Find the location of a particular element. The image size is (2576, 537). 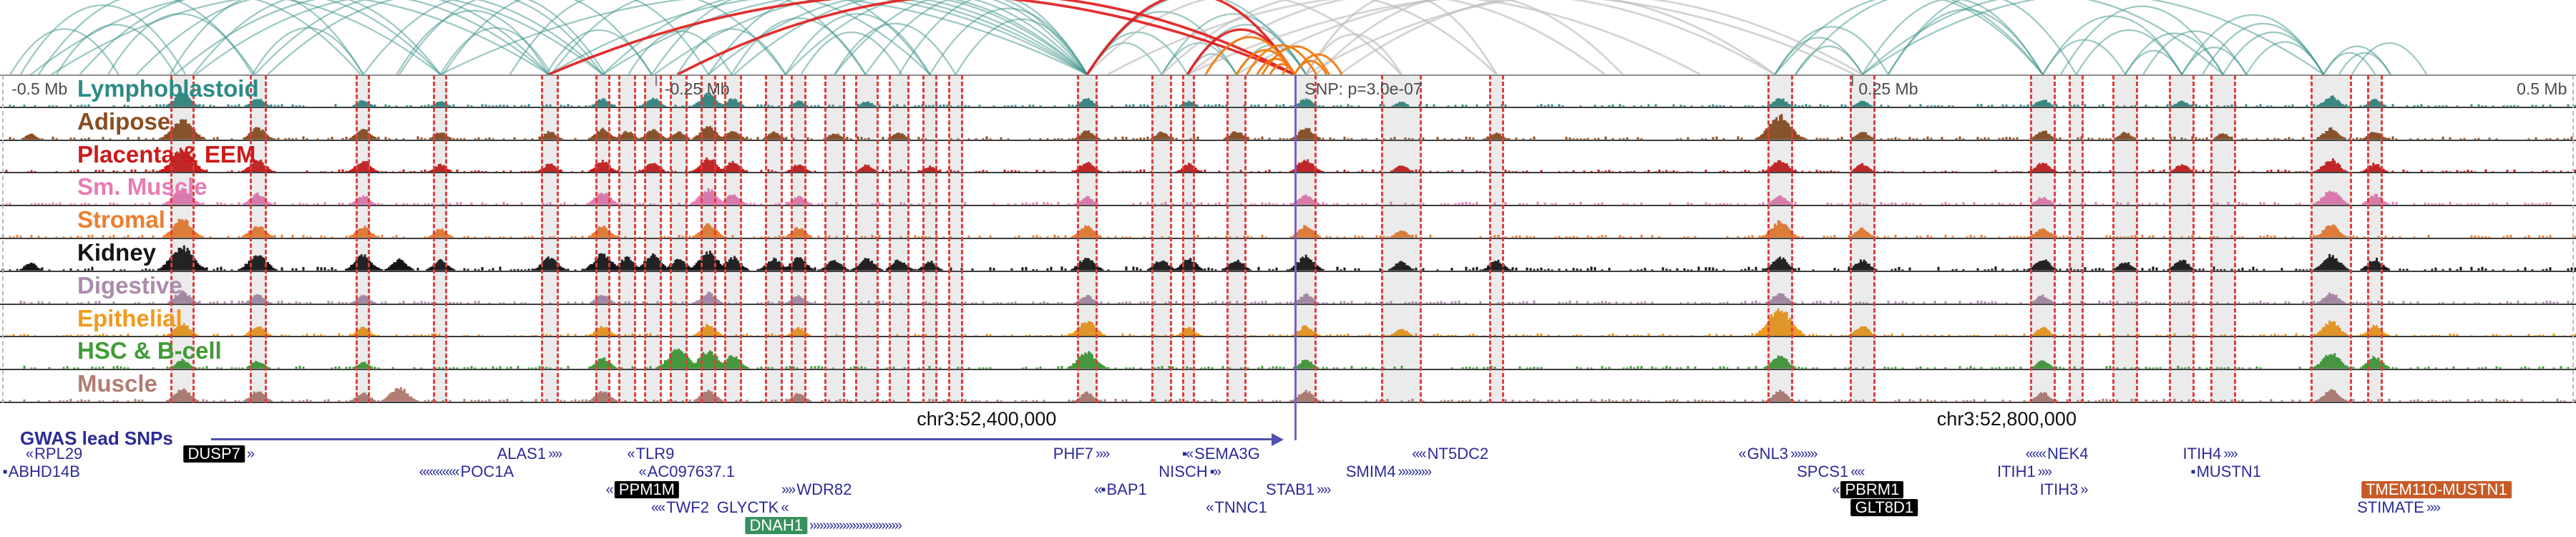

gene-strand-chevrons: »»»» is located at coordinates (1804, 453).